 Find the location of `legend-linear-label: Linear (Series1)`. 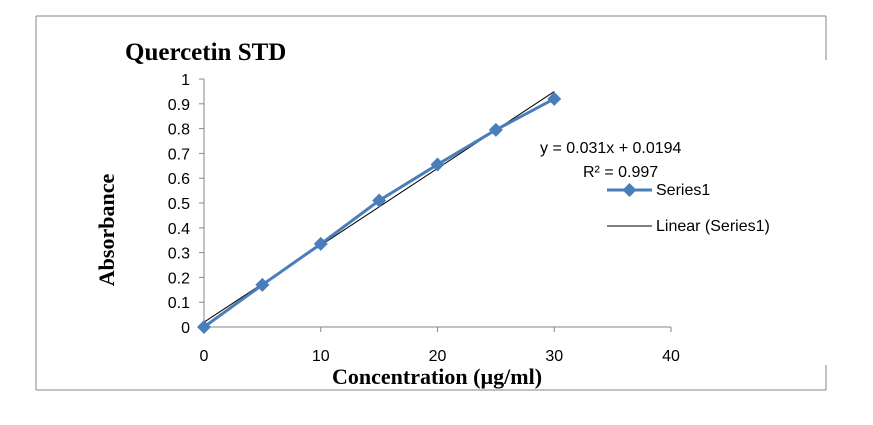

legend-linear-label: Linear (Series1) is located at coordinates (713, 226).